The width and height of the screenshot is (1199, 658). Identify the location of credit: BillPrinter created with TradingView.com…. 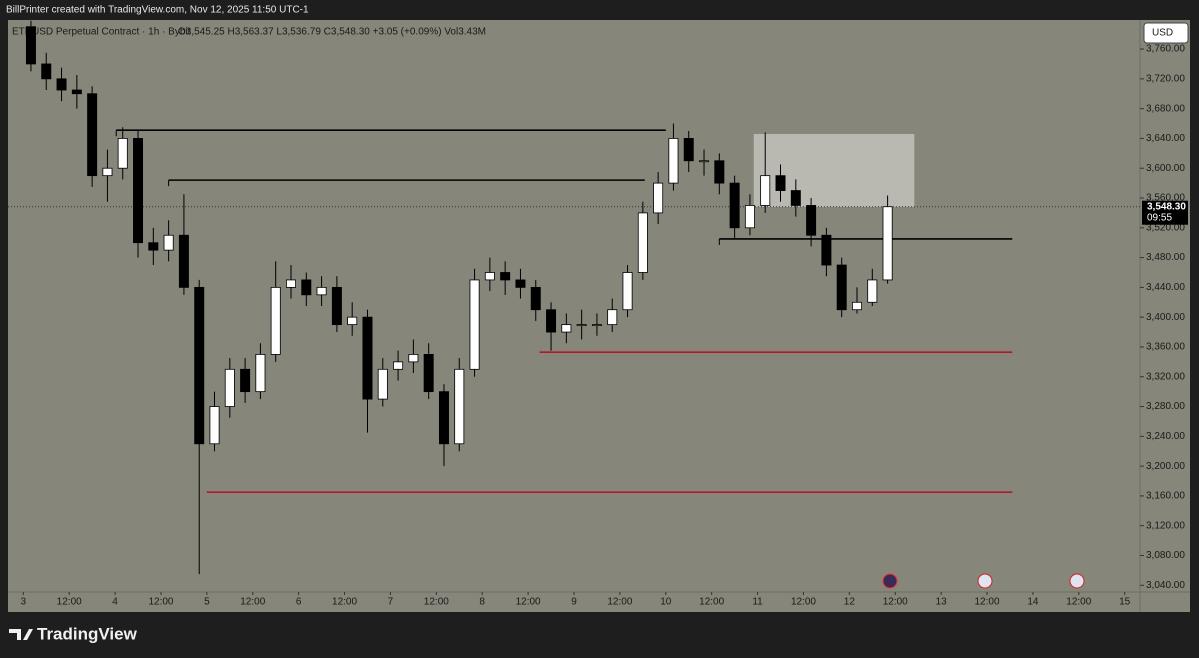
(157, 10).